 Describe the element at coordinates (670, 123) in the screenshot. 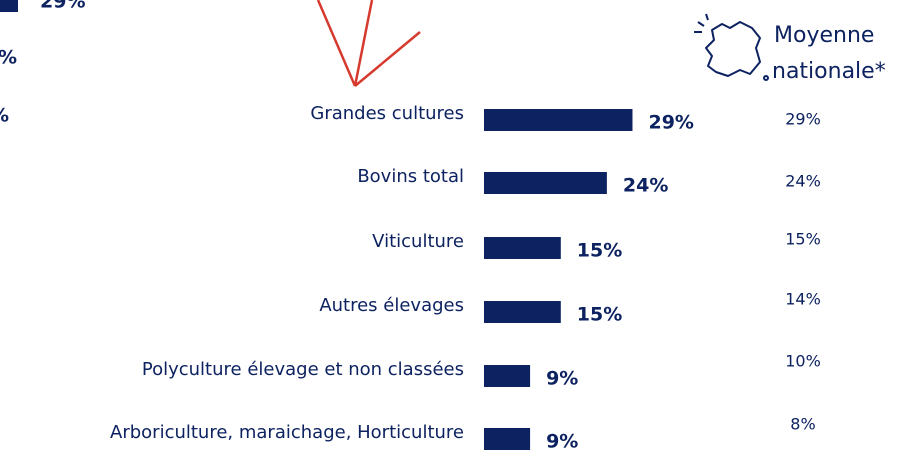

I see `value-label: 29%` at that location.